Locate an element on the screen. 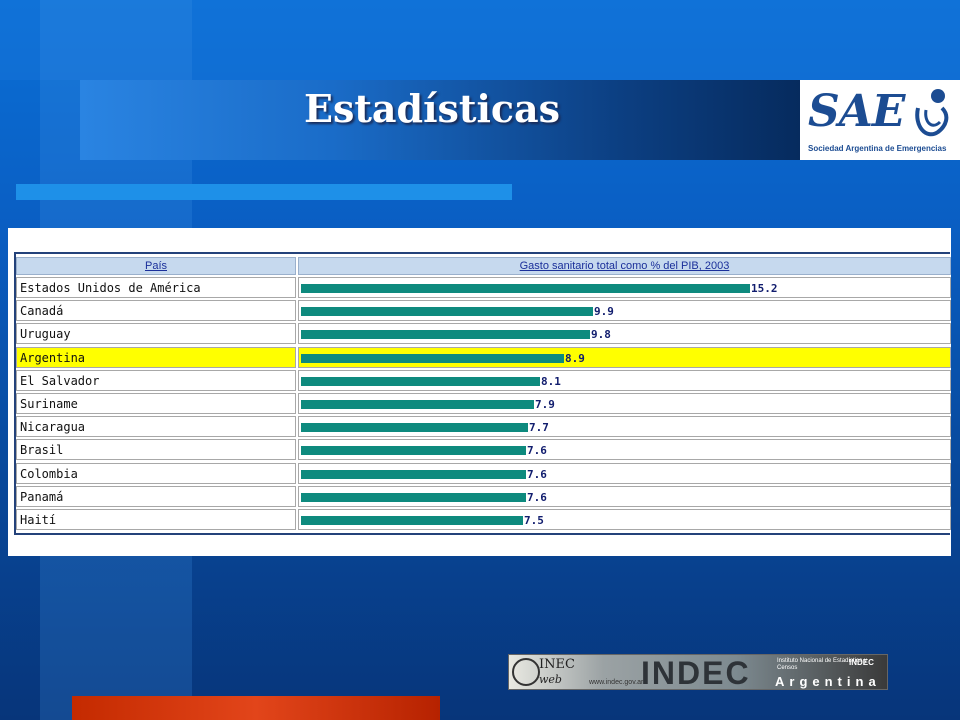 The width and height of the screenshot is (960, 720). bar-value-label: 9.8 is located at coordinates (601, 334).